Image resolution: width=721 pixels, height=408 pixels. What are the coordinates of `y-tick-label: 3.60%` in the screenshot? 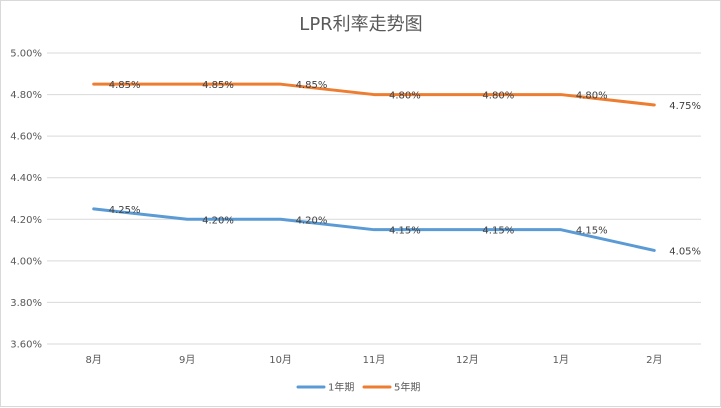 It's located at (26, 345).